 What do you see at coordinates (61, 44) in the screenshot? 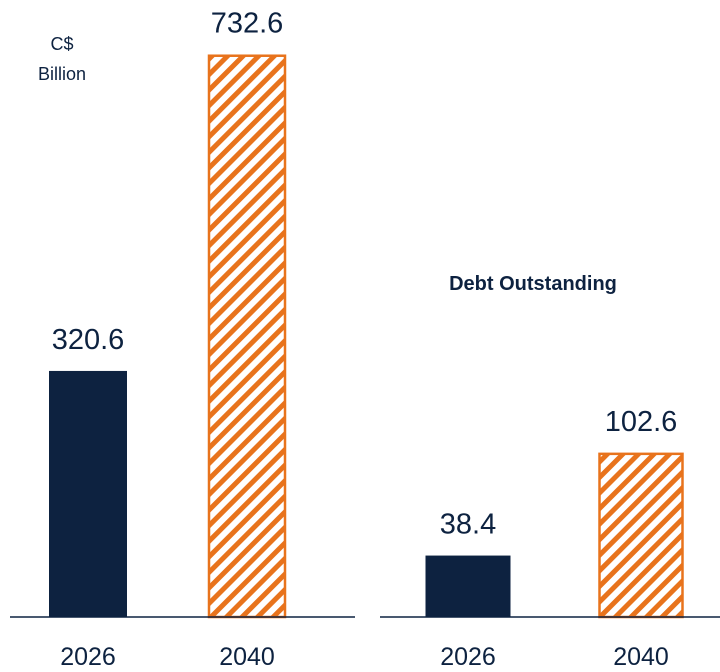
I see `y-axis-label: C$` at bounding box center [61, 44].